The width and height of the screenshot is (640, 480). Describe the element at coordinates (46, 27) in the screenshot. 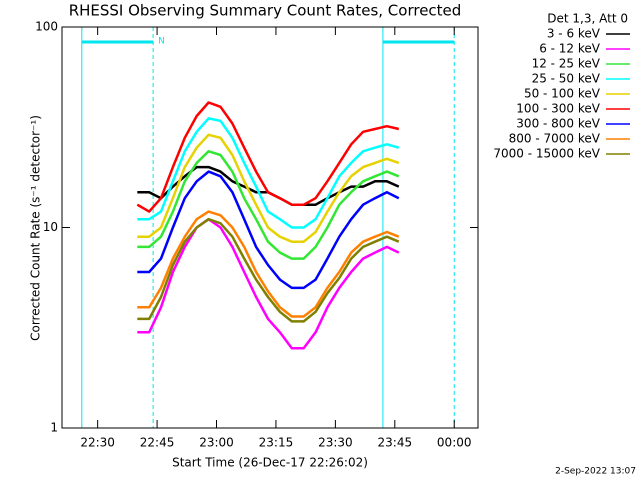

I see `y-tick-label: 100` at that location.